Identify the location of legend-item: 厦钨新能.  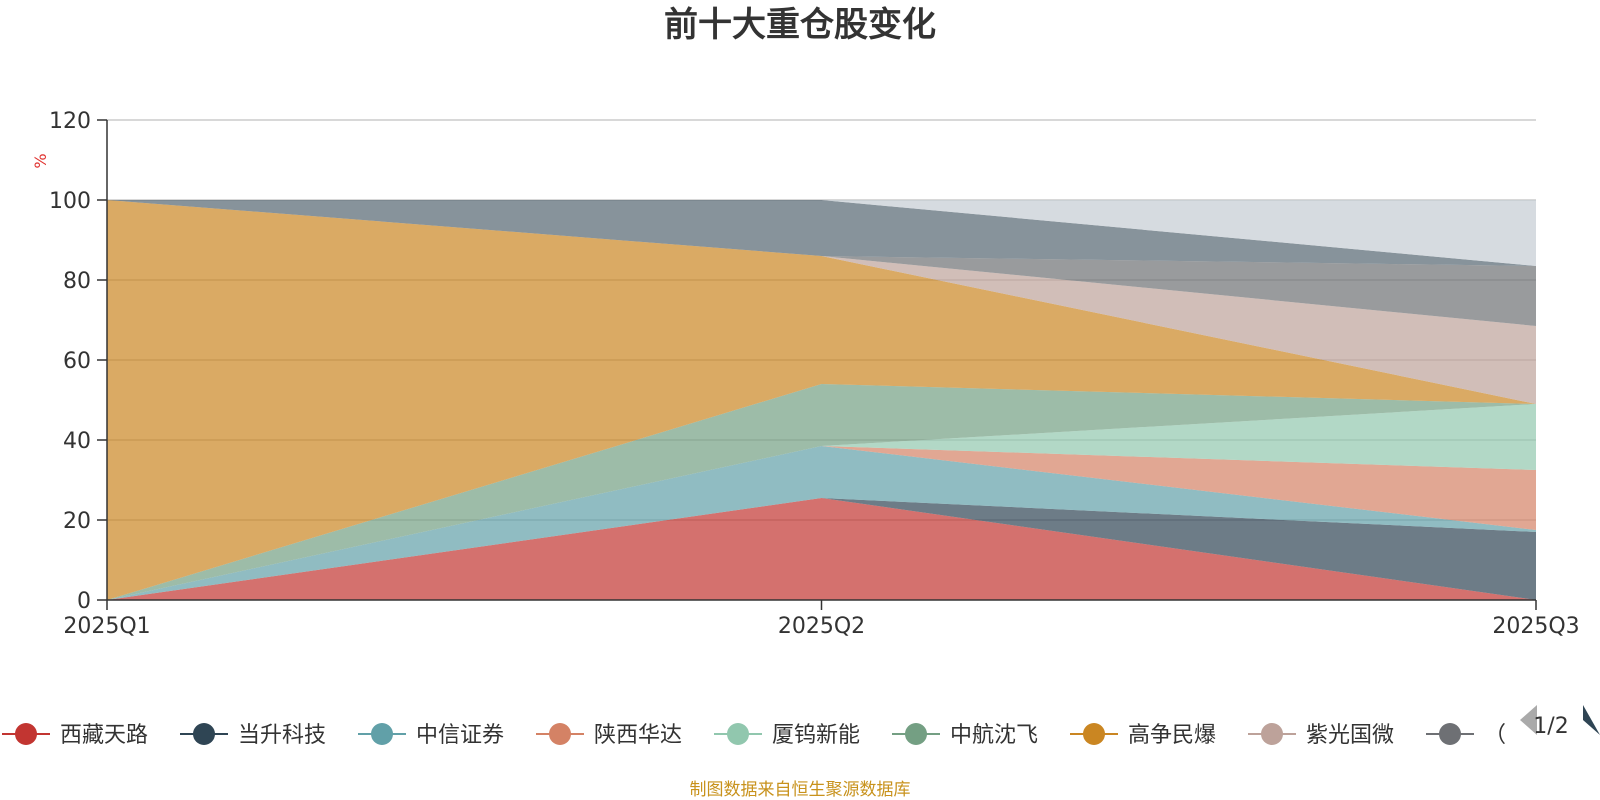
(787, 735).